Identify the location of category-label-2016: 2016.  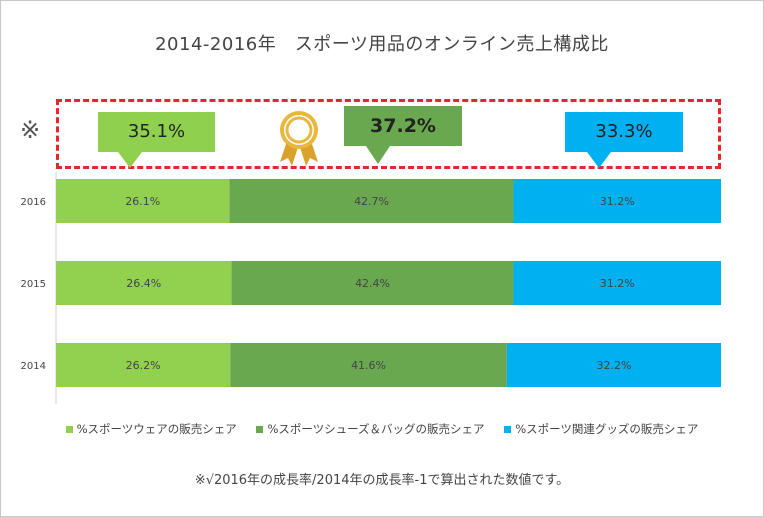
(33, 202).